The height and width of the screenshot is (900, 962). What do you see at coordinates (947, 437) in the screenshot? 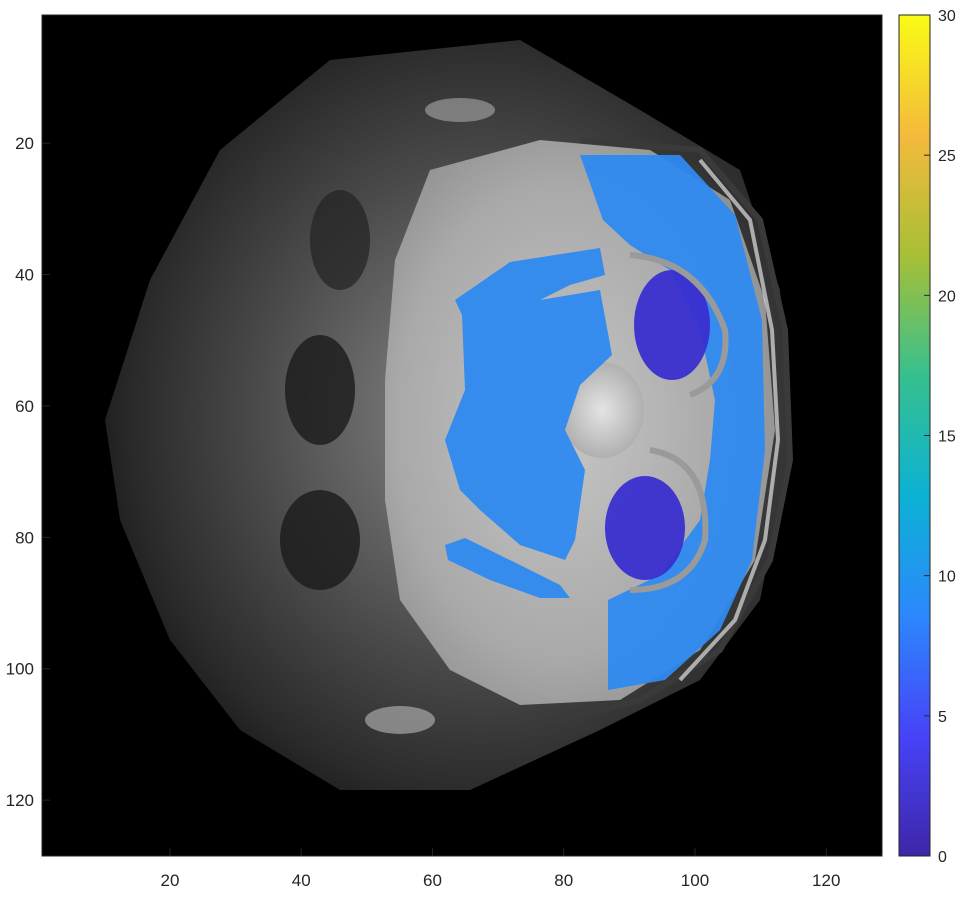
I see `colorbar-tick-label: 15` at bounding box center [947, 437].